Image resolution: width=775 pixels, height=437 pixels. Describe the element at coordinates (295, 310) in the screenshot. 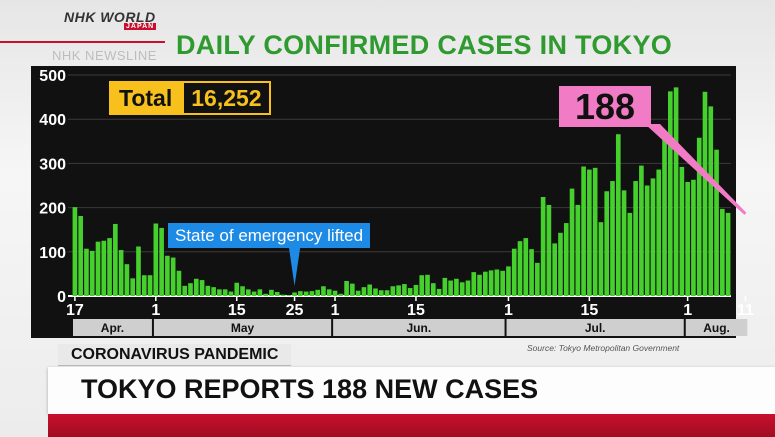

I see `x-tick-label: 25` at that location.